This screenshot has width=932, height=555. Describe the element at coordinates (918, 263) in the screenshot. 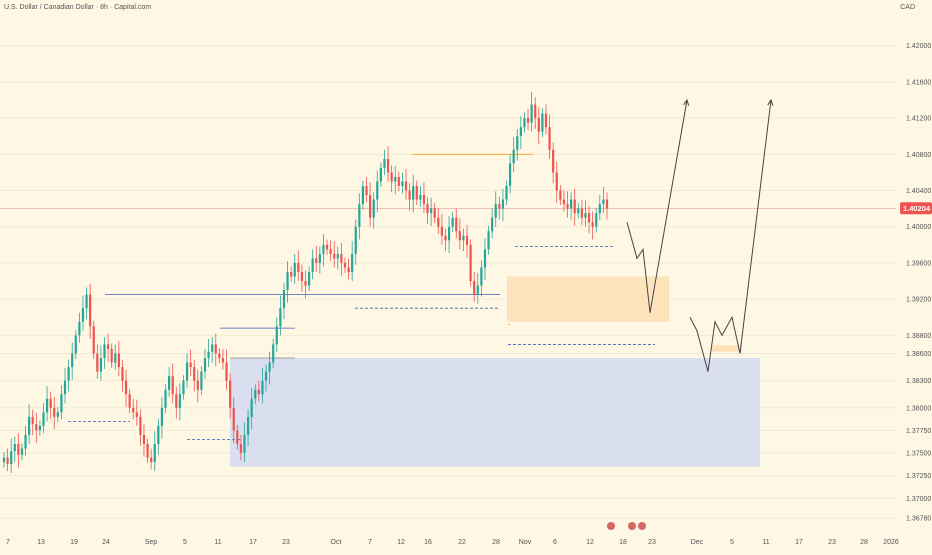

I see `y-tick-label: 1.39600` at that location.